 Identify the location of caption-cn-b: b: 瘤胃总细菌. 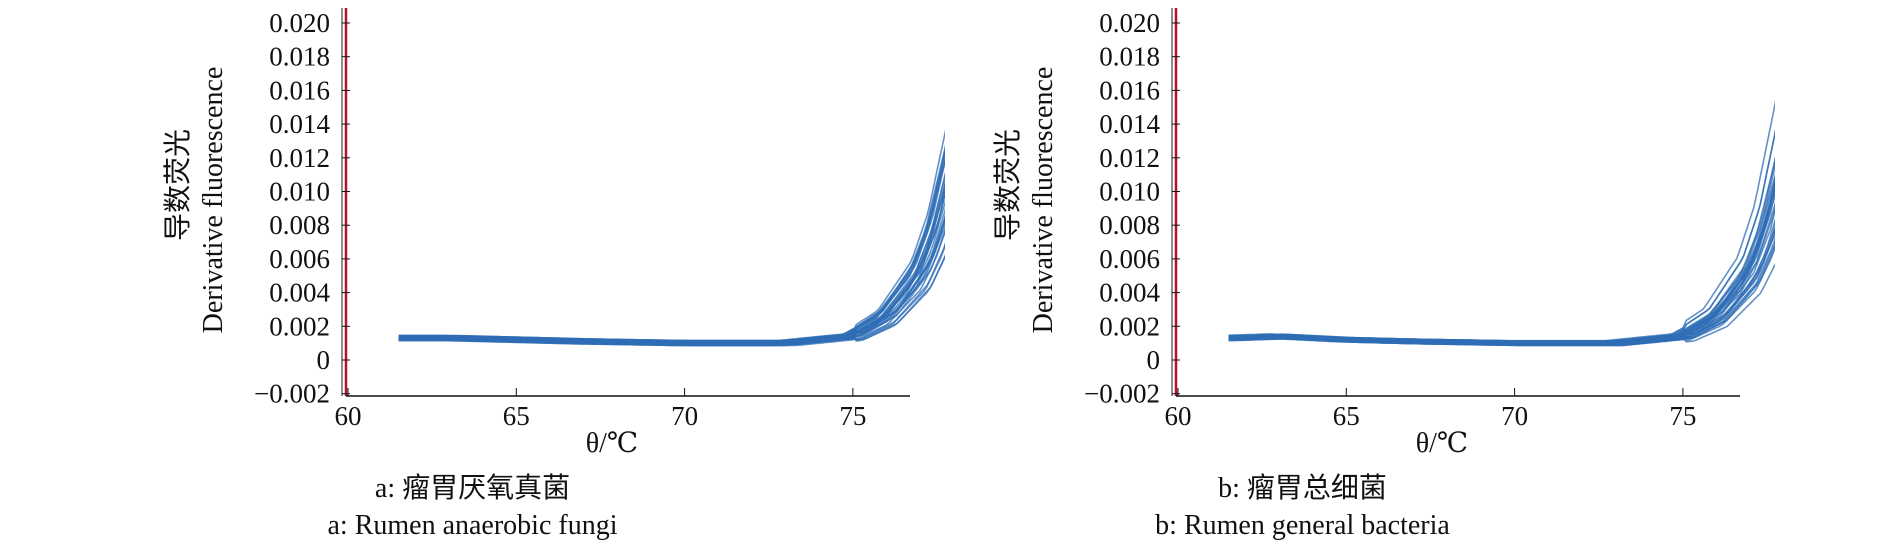
(1302, 488).